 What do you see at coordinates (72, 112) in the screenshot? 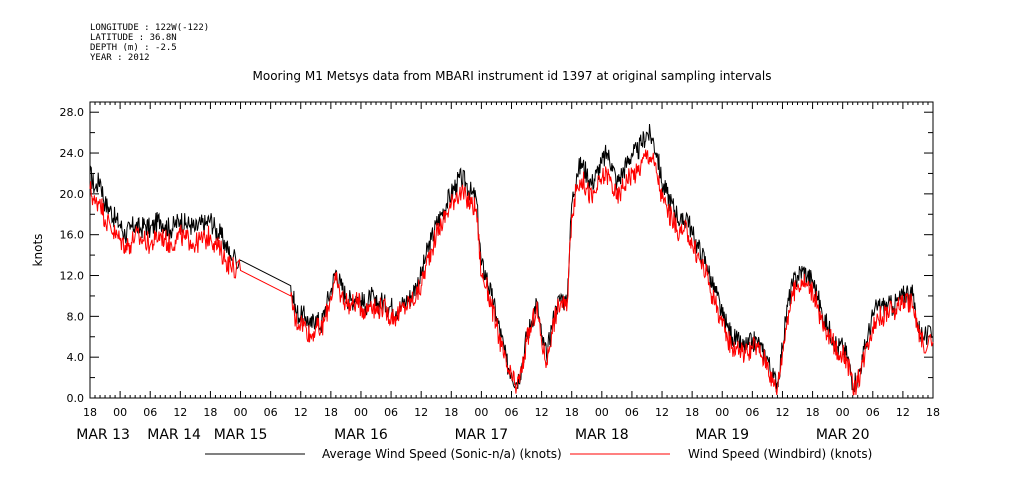
I see `y-tick-label: 28.0` at bounding box center [72, 112].